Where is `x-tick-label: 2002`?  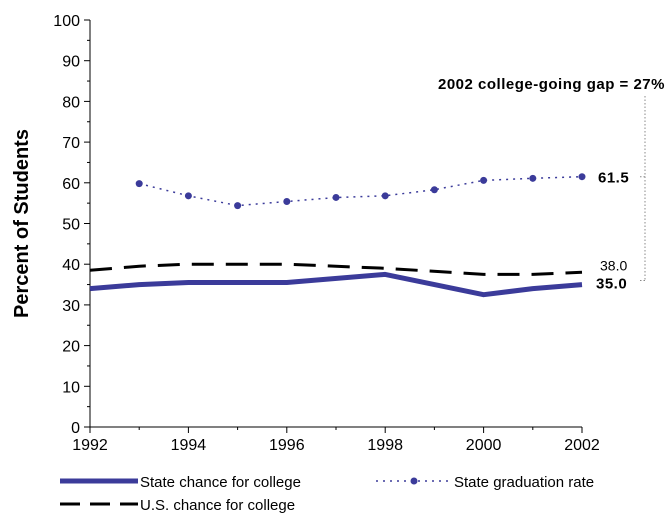 x-tick-label: 2002 is located at coordinates (582, 445).